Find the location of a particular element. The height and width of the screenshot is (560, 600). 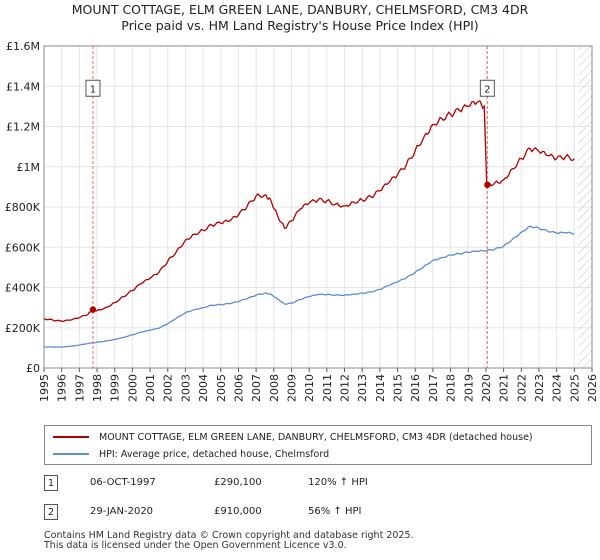

x-tick-label: 2020 is located at coordinates (486, 388).